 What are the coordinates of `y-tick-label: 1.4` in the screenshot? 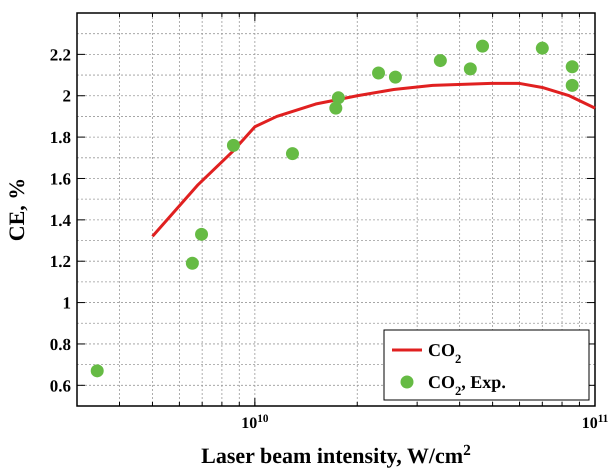 It's located at (61, 220).